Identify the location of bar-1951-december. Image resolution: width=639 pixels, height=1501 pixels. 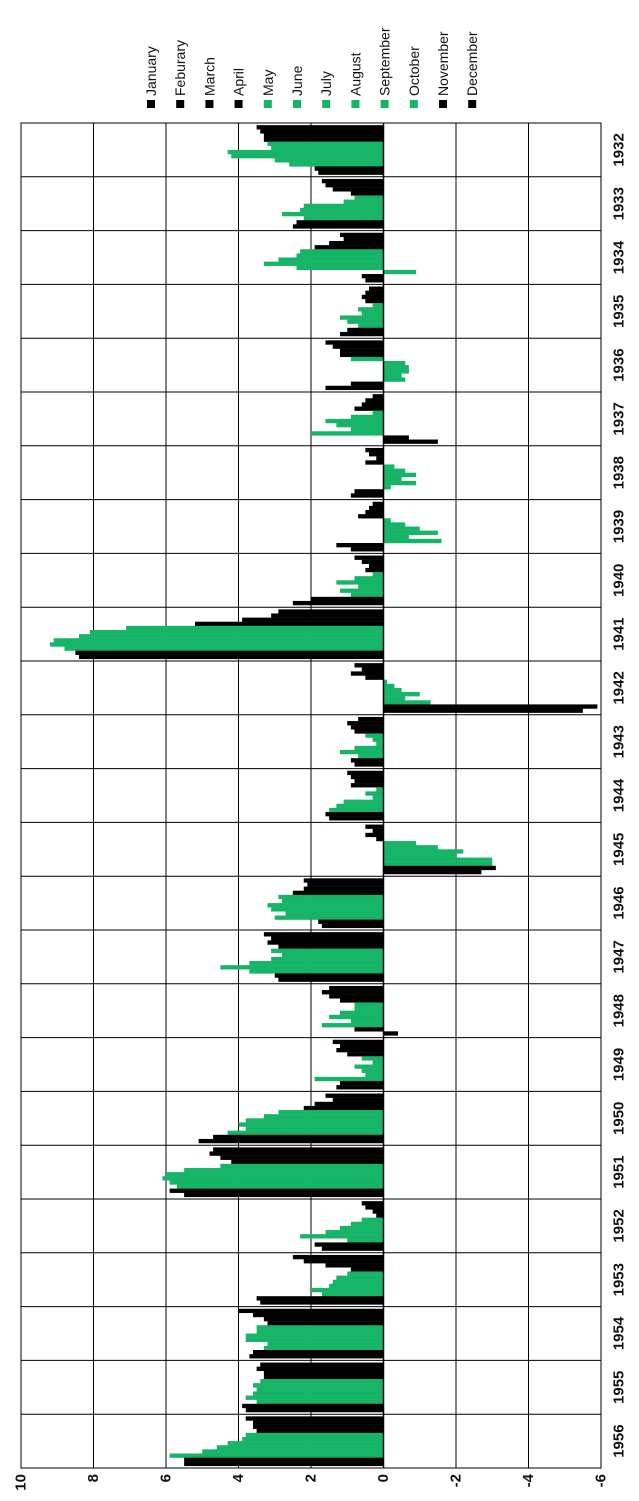
(284, 1195).